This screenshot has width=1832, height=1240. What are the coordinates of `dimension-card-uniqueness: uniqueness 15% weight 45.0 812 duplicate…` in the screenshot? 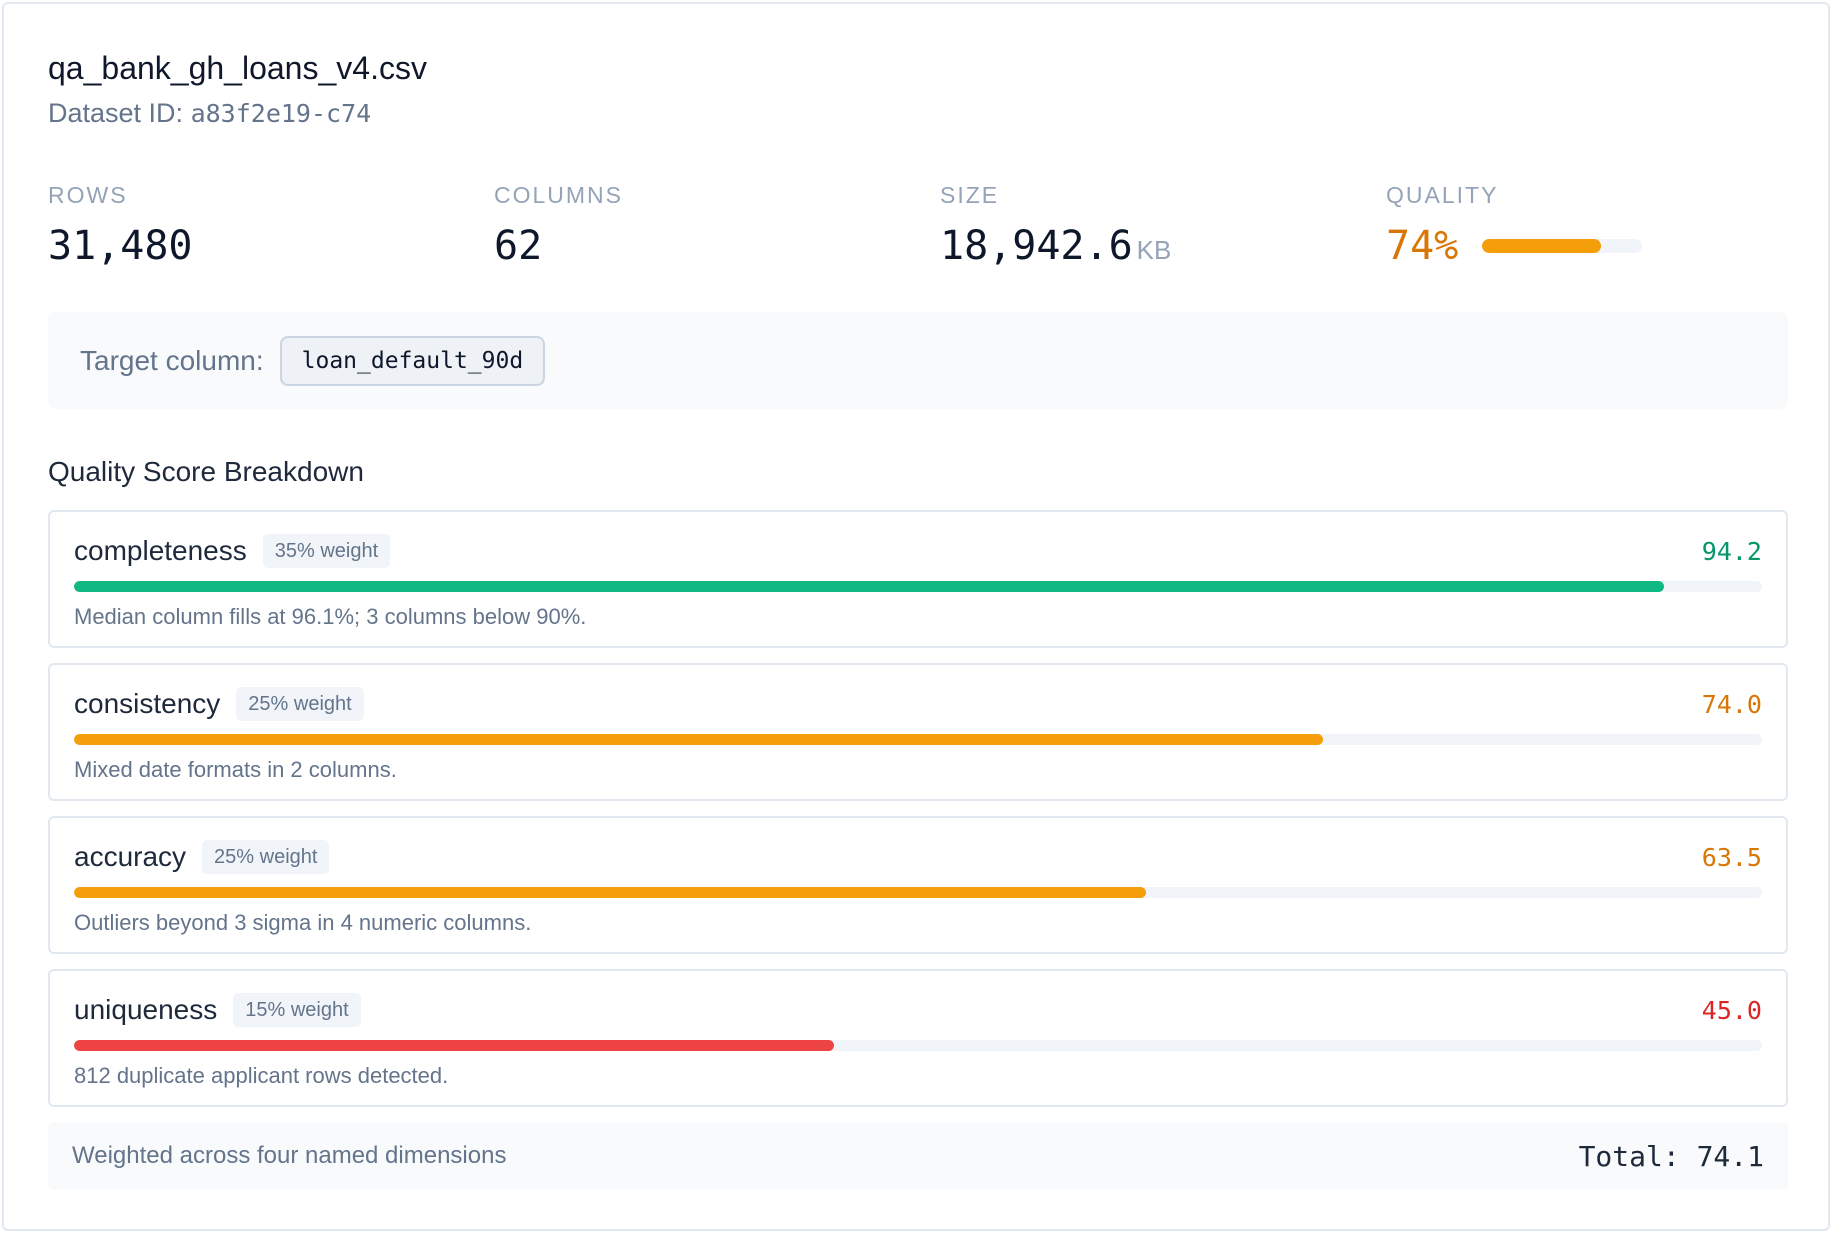 It's located at (918, 1038).